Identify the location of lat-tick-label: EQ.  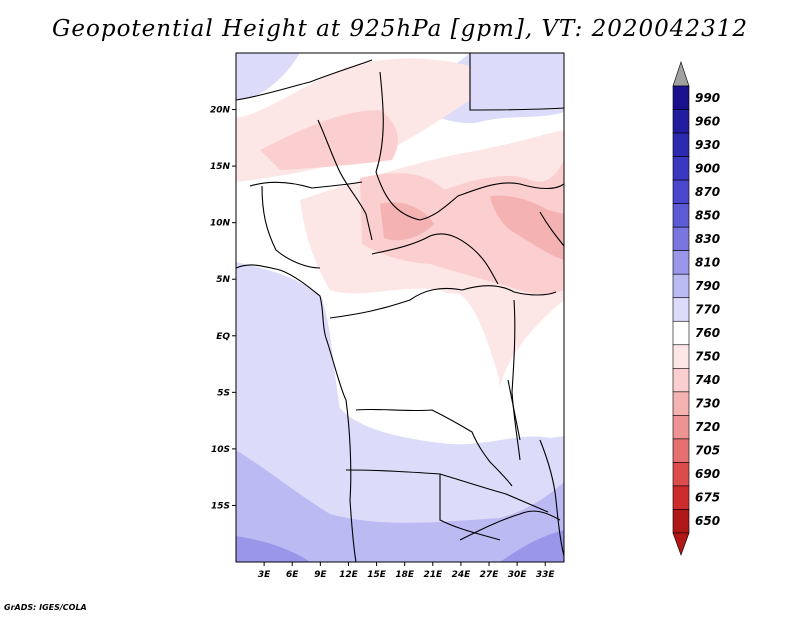
(223, 337).